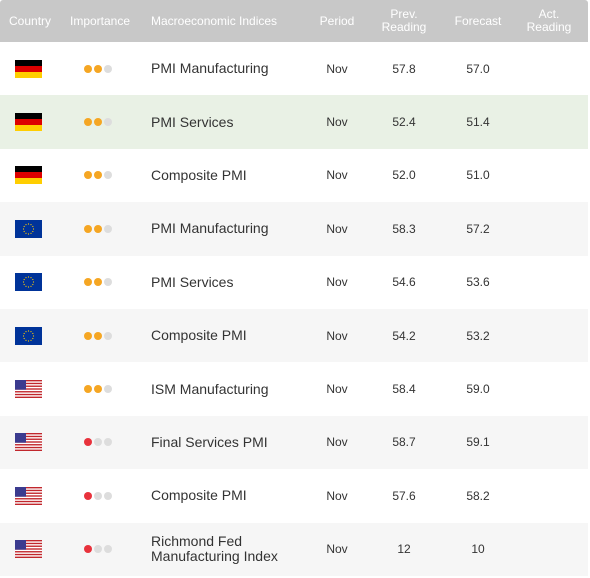 This screenshot has width=590, height=578. I want to click on prev-reading-value: 54.6, so click(404, 282).